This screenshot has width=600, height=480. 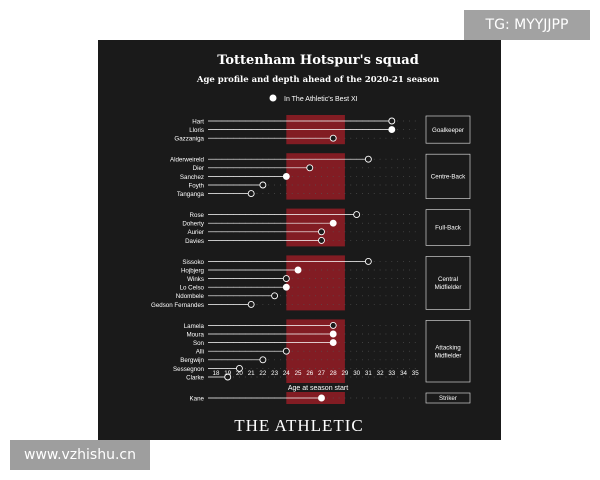 What do you see at coordinates (251, 373) in the screenshot?
I see `x-tick-label: 21` at bounding box center [251, 373].